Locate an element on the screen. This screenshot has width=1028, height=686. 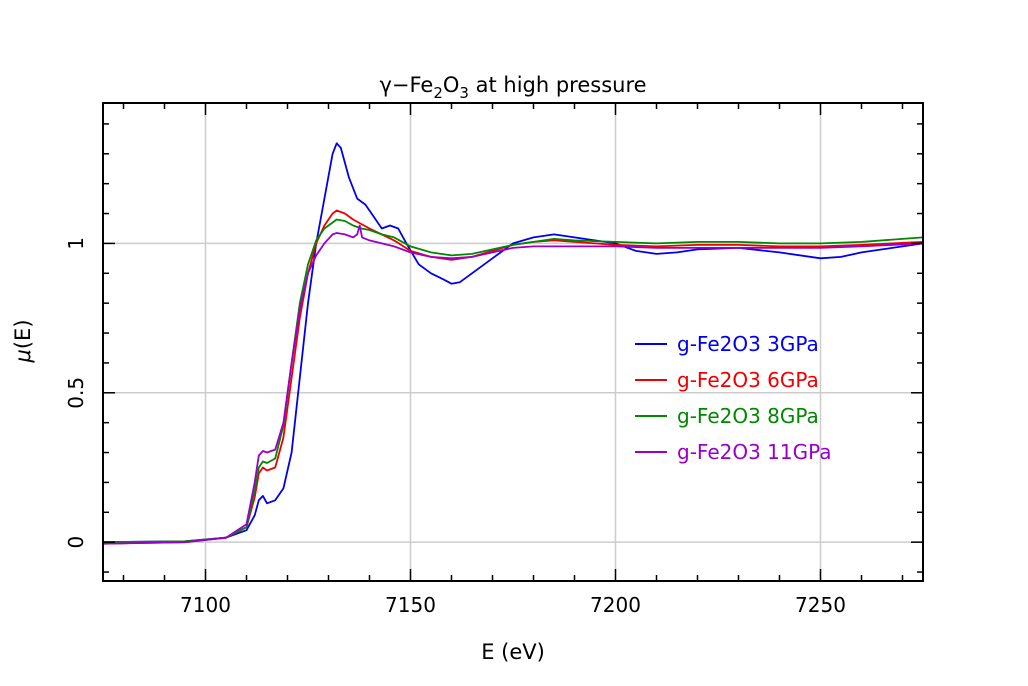
chart-title-prefix: γ−Fe is located at coordinates (406, 85).